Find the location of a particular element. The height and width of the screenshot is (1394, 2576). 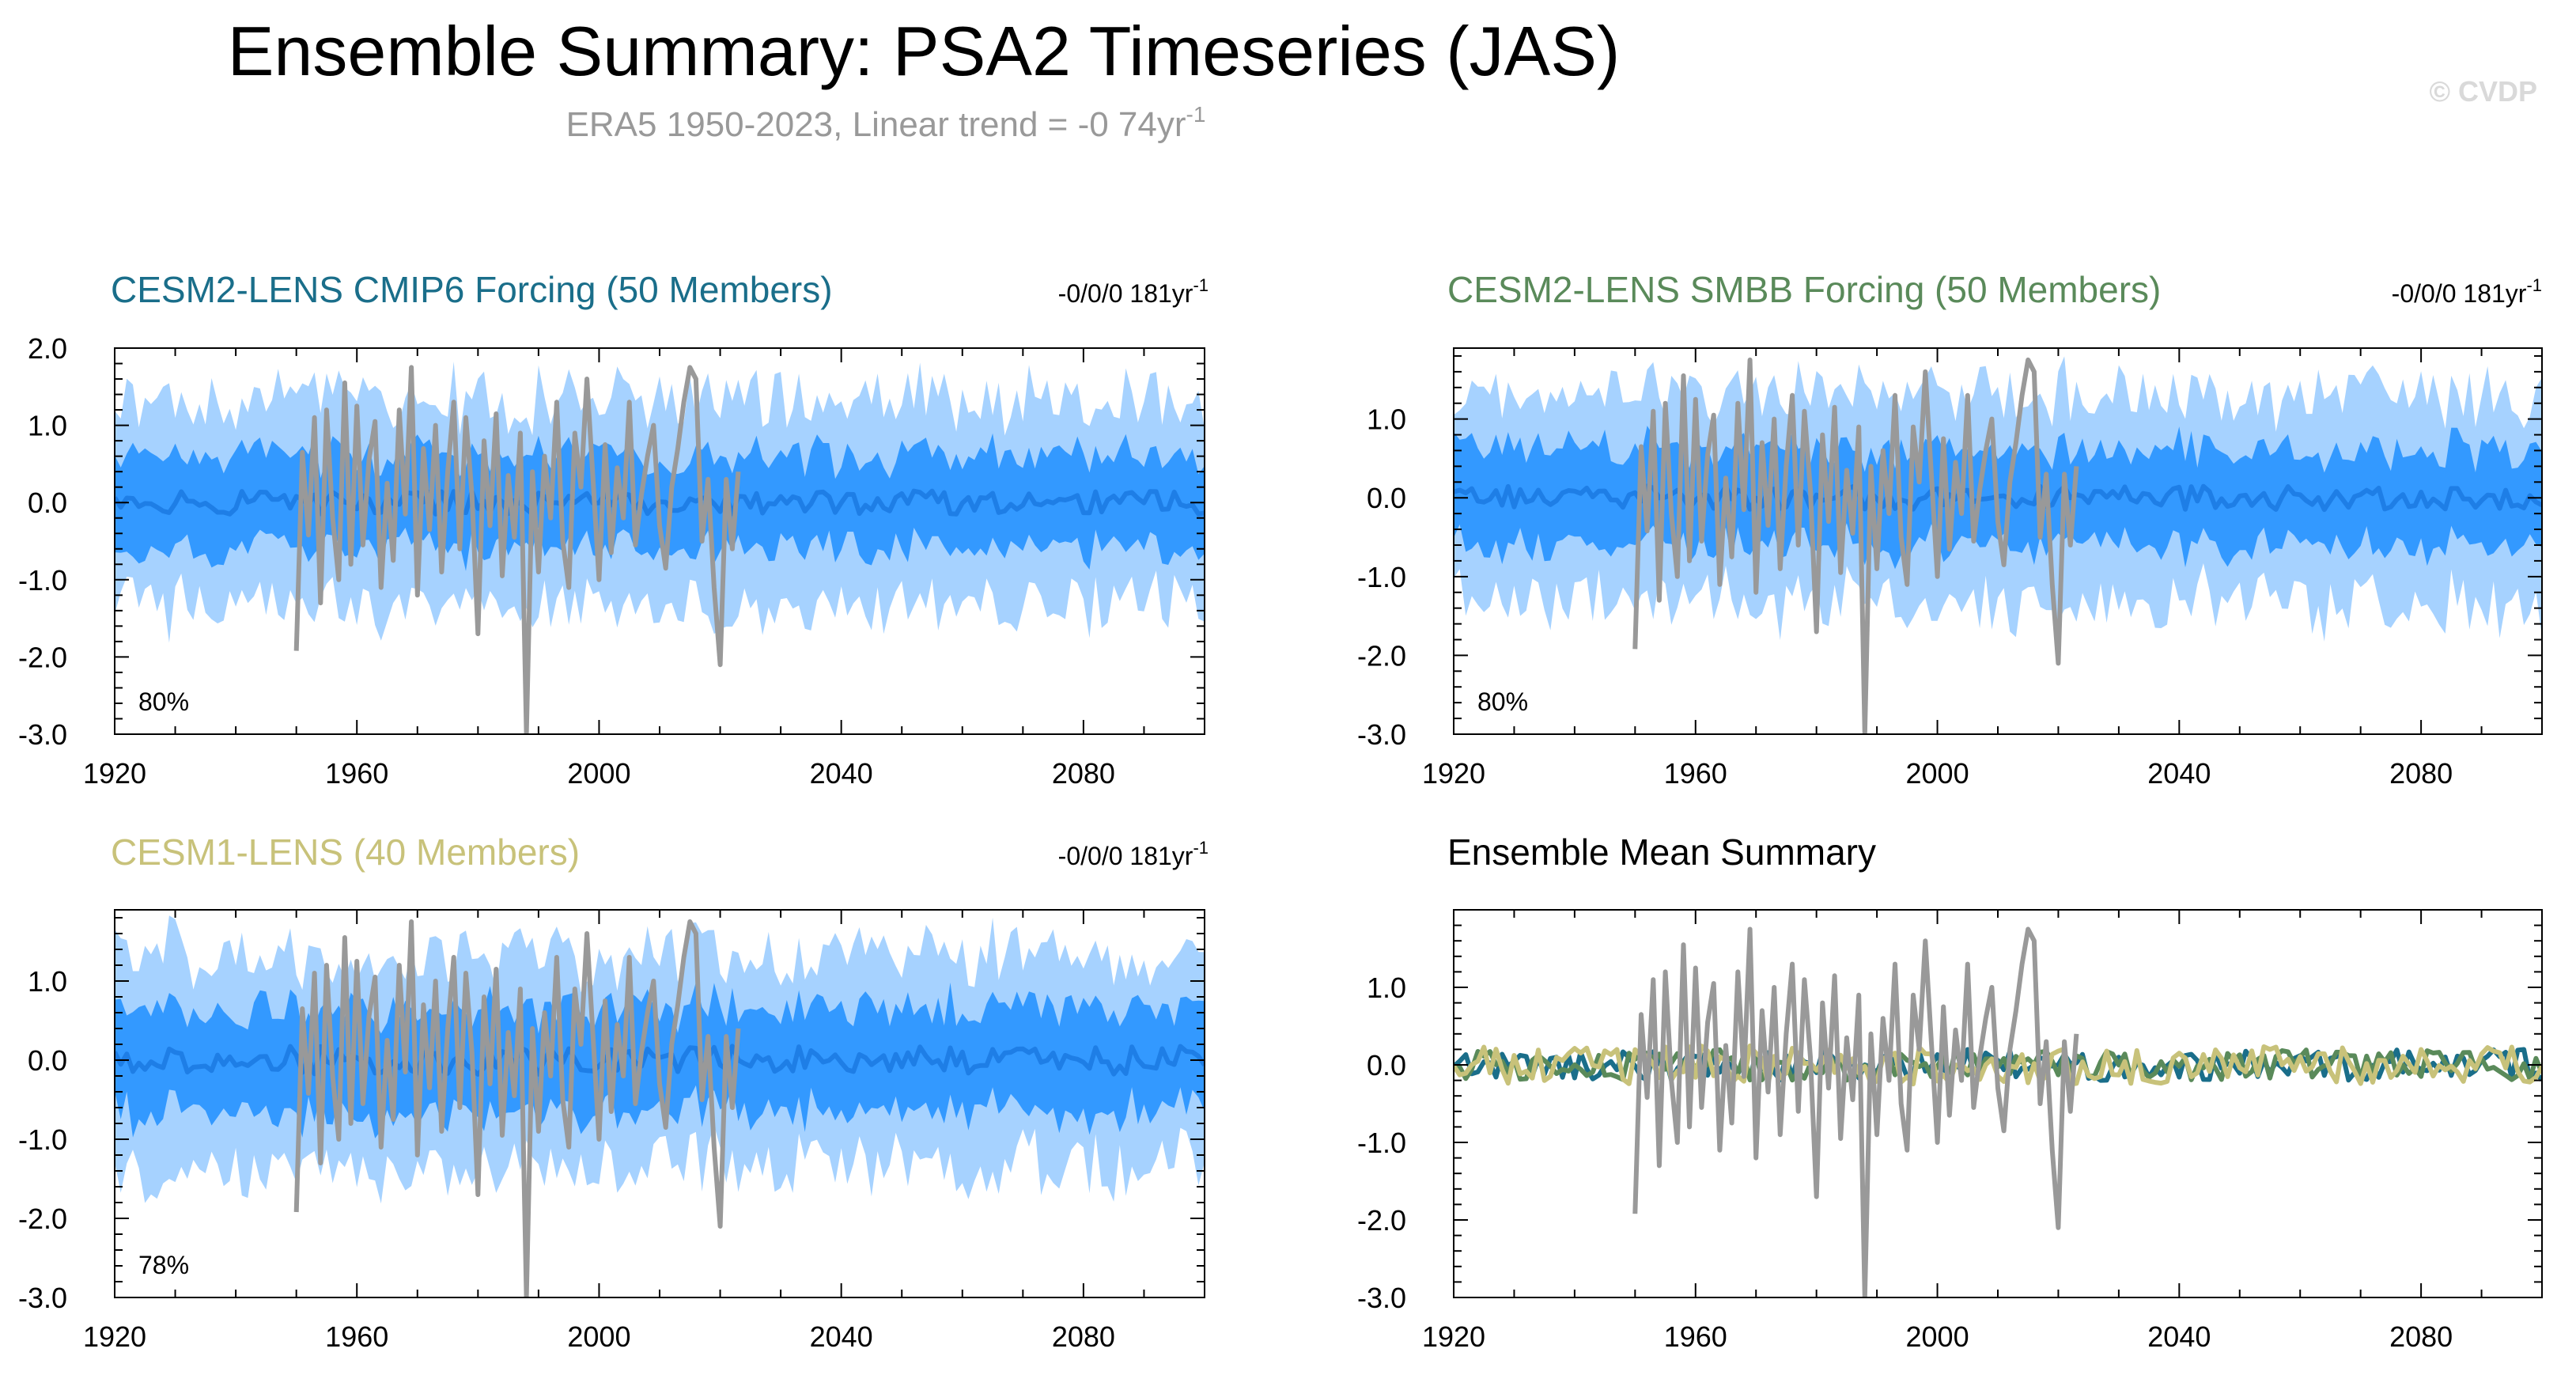

figure-subtitle: ERA5 1950-2023, Linear trend = -0 74yr-1 is located at coordinates (886, 123).